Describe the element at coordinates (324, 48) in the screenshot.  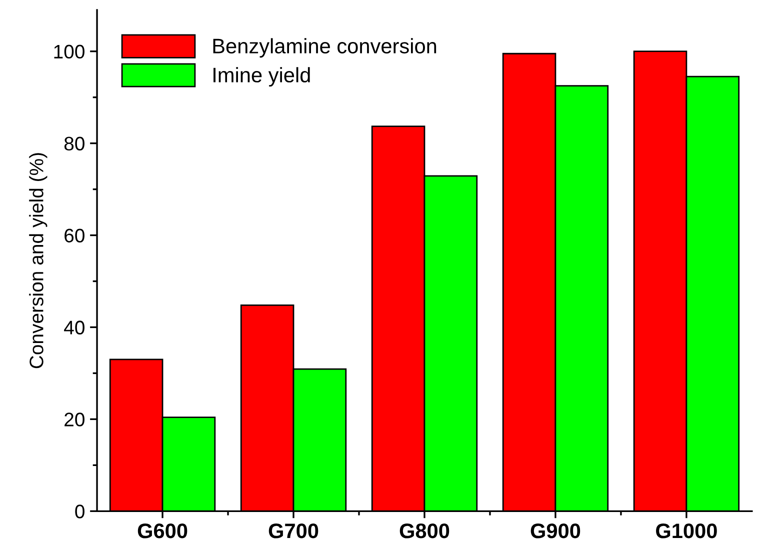
I see `legend-label: Benzylamine conversion` at that location.